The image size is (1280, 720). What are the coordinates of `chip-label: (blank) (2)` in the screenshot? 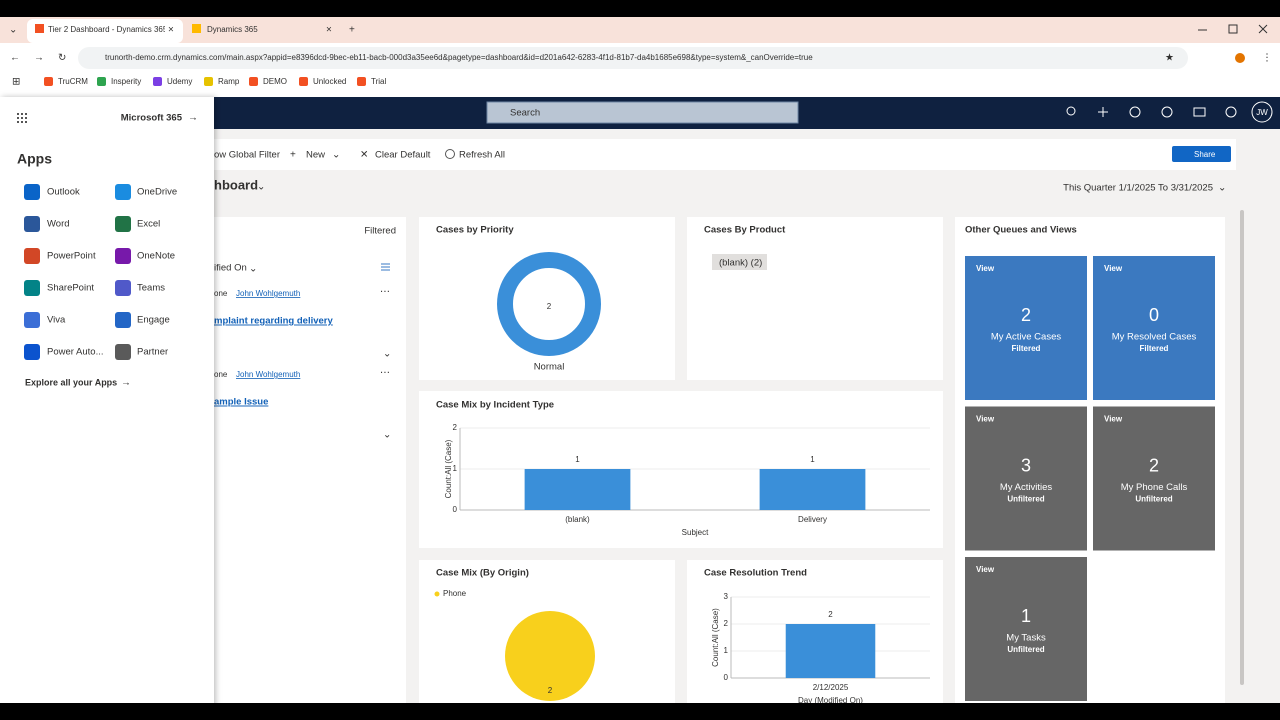 It's located at (740, 263).